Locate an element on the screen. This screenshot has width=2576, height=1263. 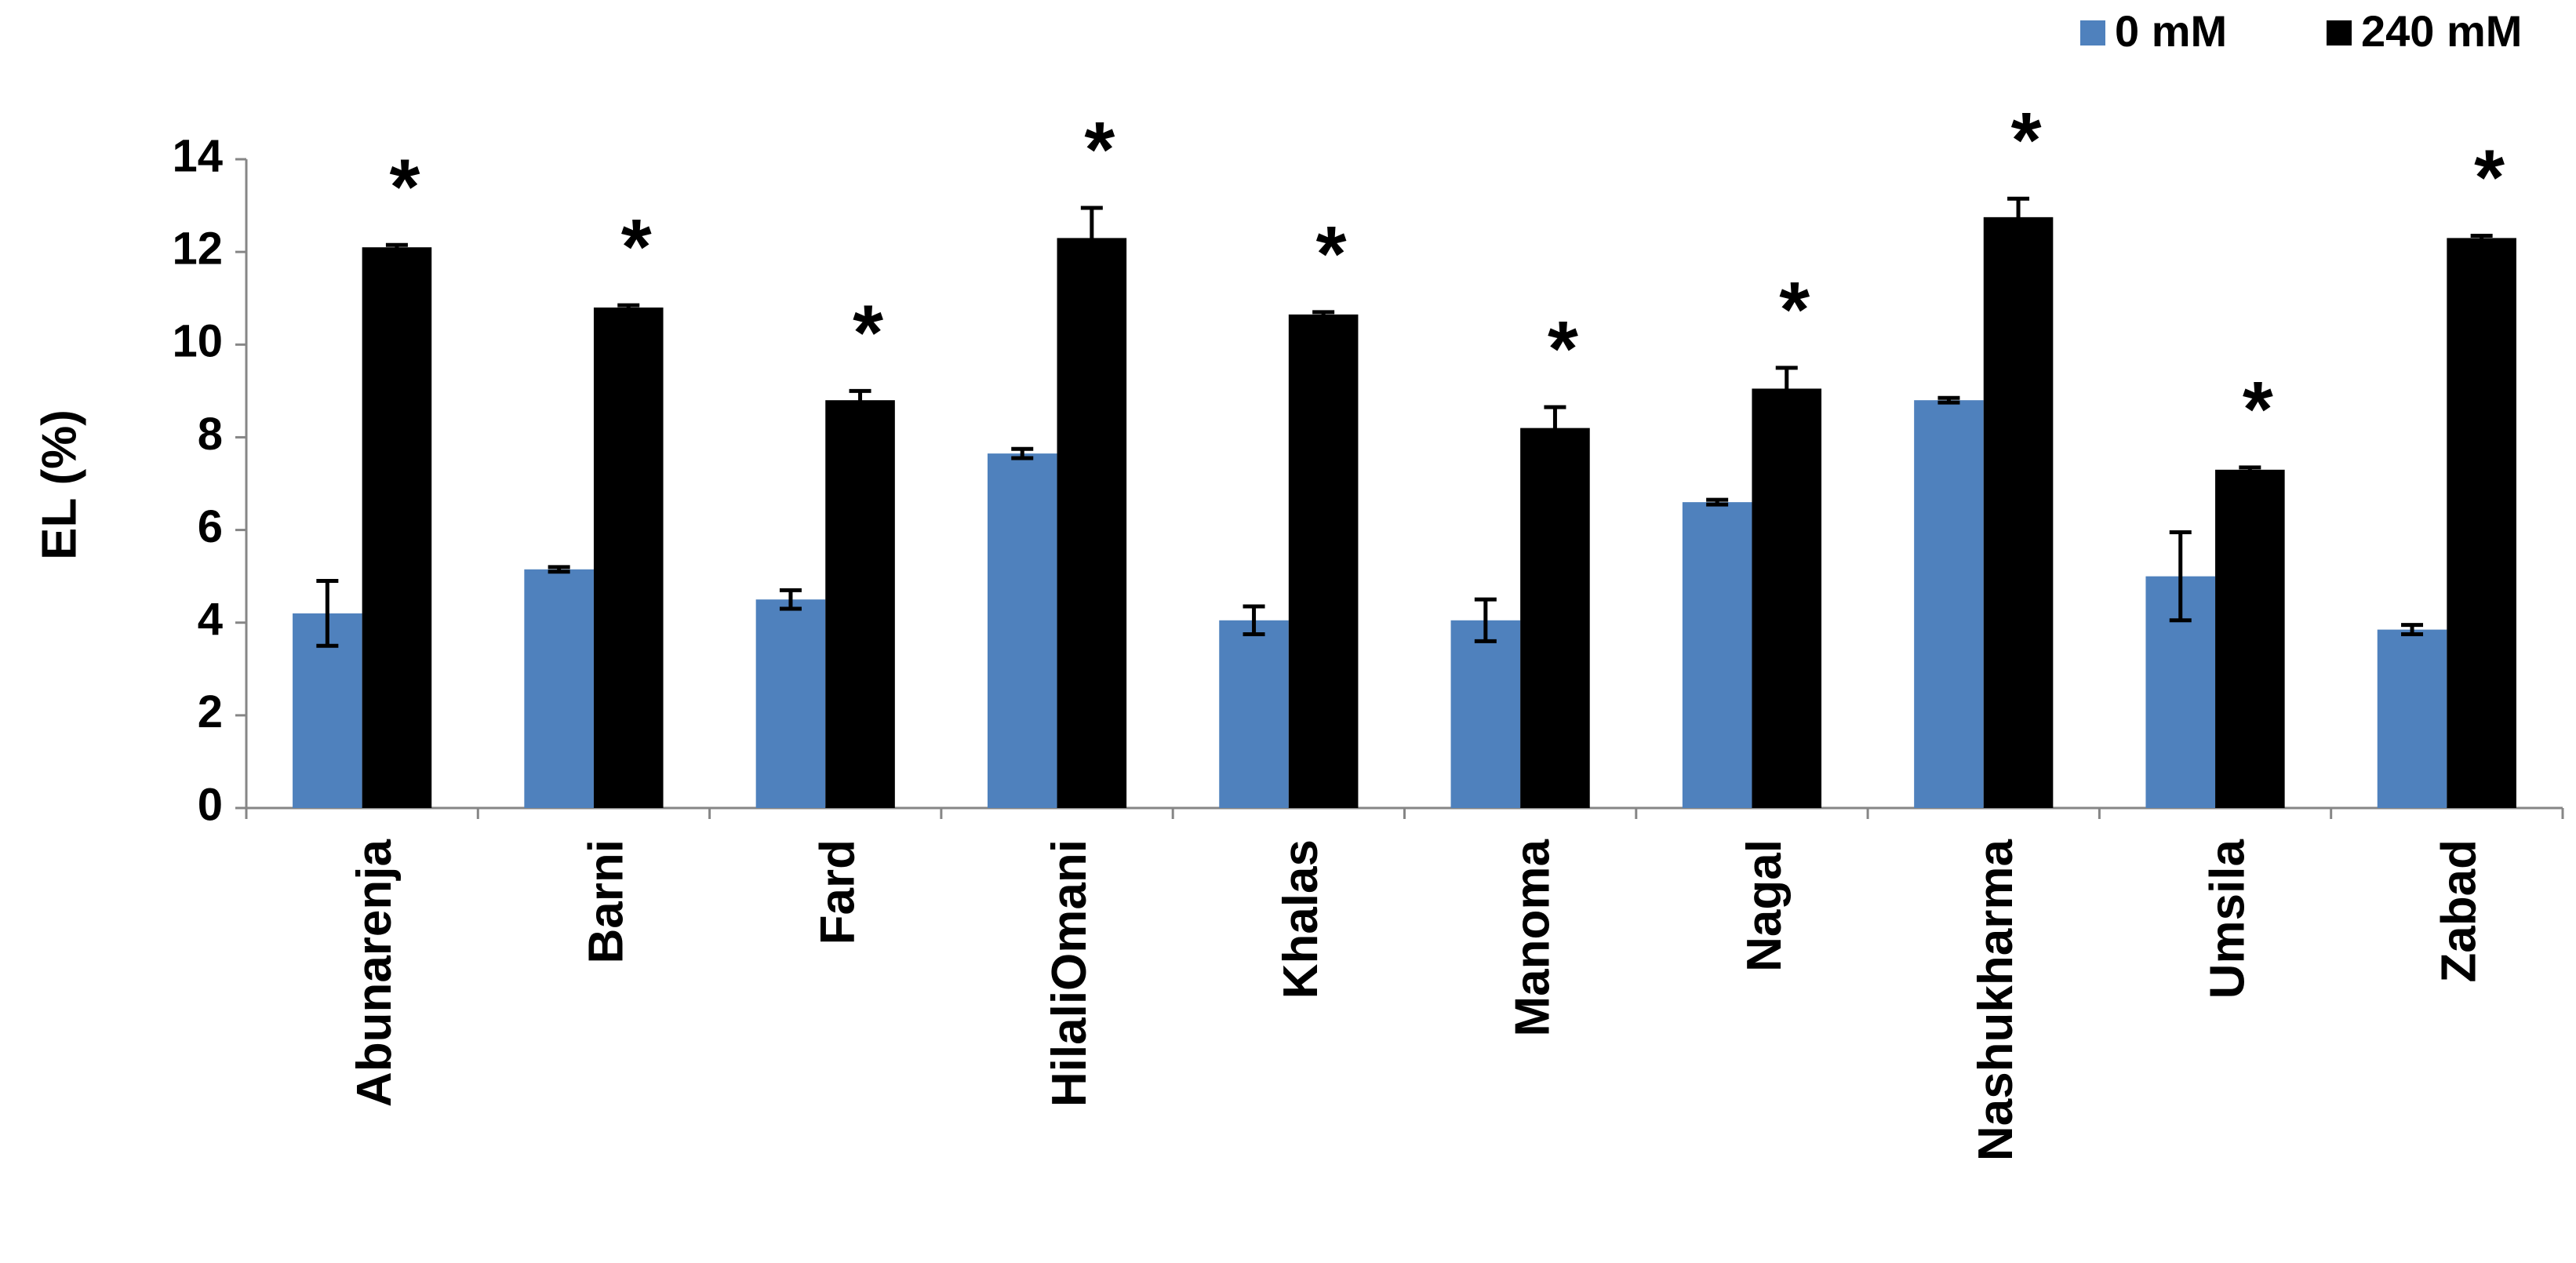
x-tick-label: Nagal is located at coordinates (1764, 905).